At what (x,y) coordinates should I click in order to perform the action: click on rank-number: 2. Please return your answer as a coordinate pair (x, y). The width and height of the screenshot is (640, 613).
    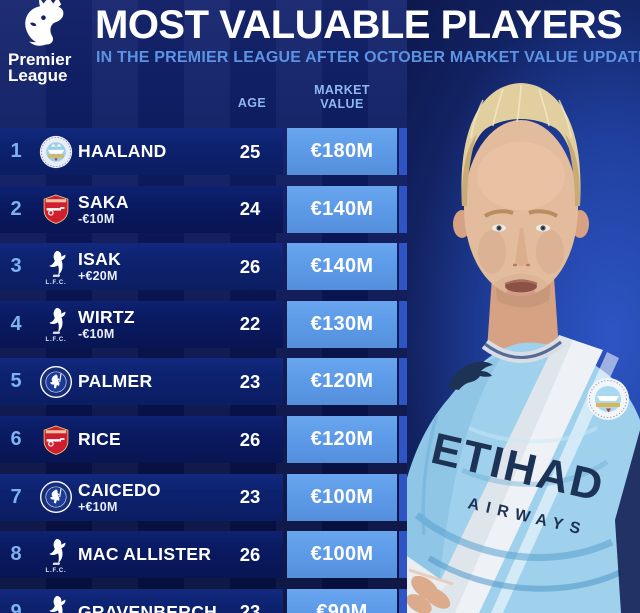
    Looking at the image, I should click on (16, 208).